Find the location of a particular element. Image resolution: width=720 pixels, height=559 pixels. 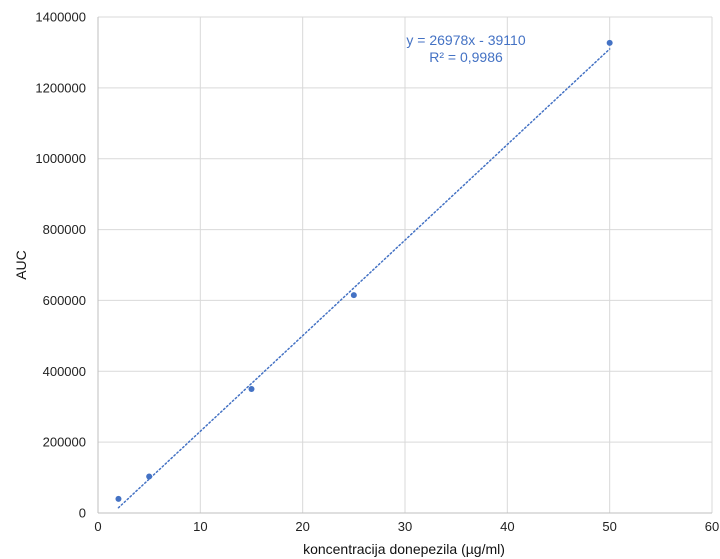

y-tick-label: 0 is located at coordinates (82, 513).